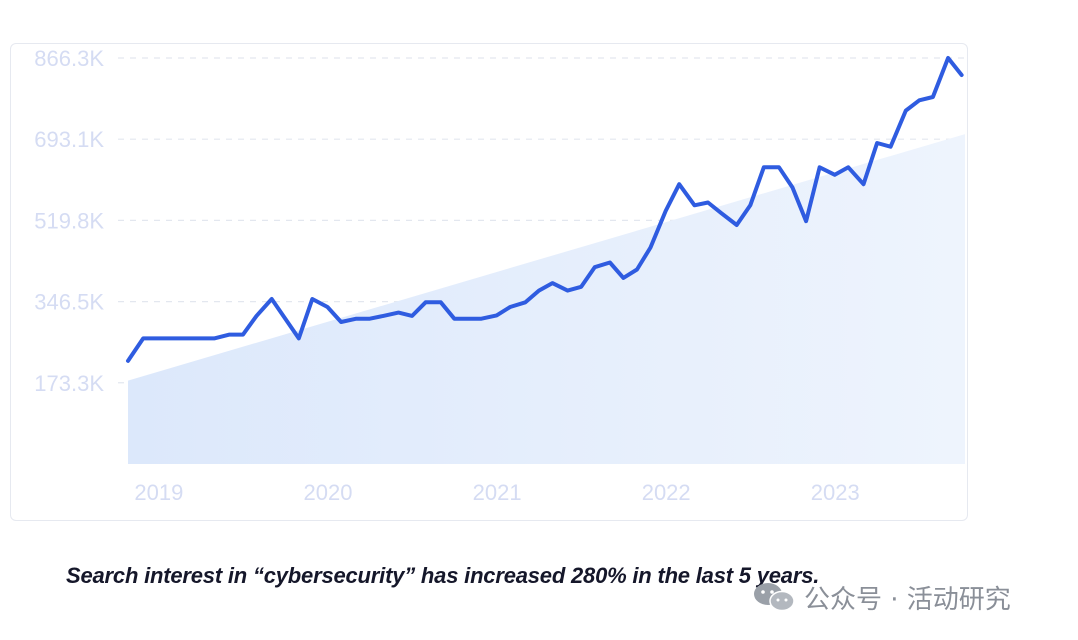 Image resolution: width=1078 pixels, height=640 pixels. I want to click on x-tick-label: 2023, so click(835, 492).